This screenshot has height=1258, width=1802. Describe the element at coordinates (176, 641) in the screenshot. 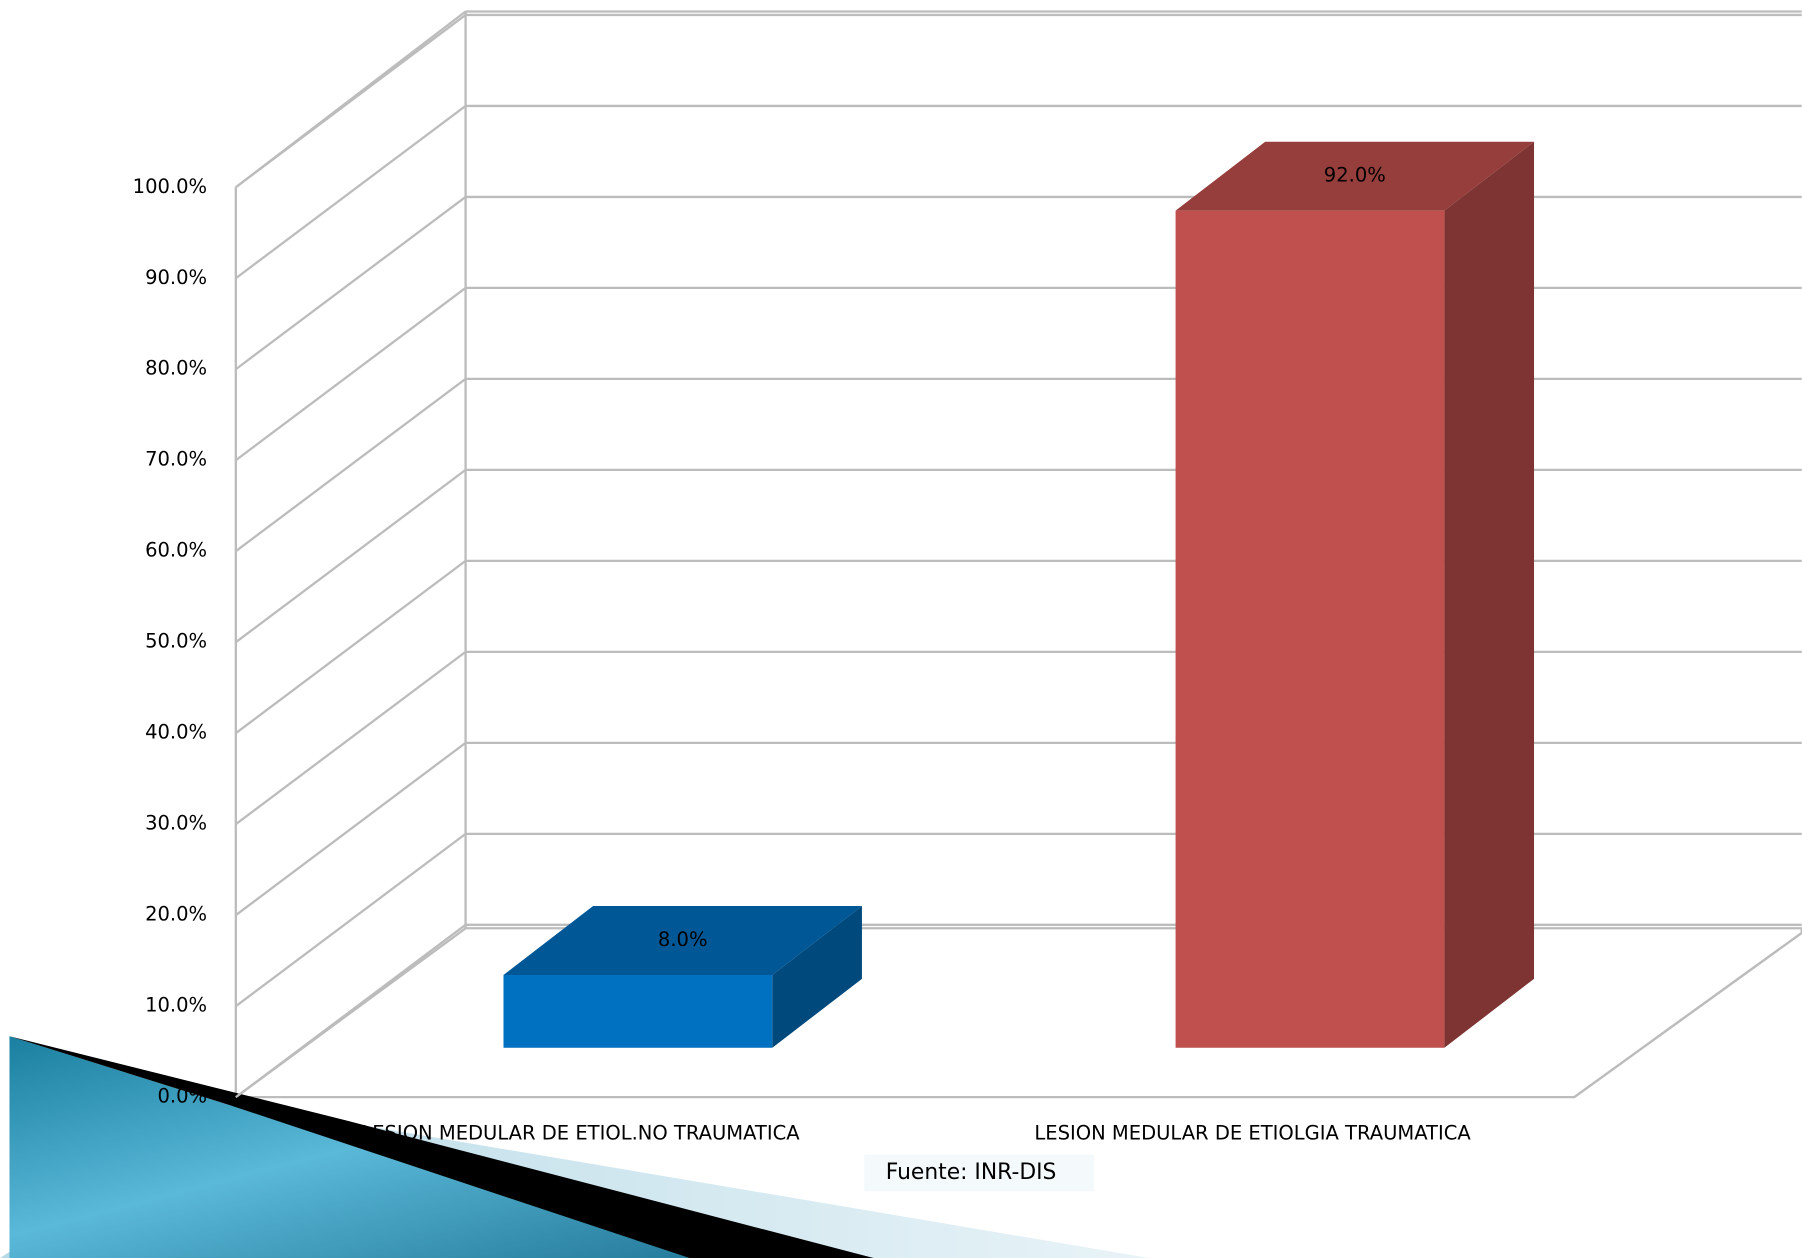

I see `y-tick-label: 50.0%` at that location.